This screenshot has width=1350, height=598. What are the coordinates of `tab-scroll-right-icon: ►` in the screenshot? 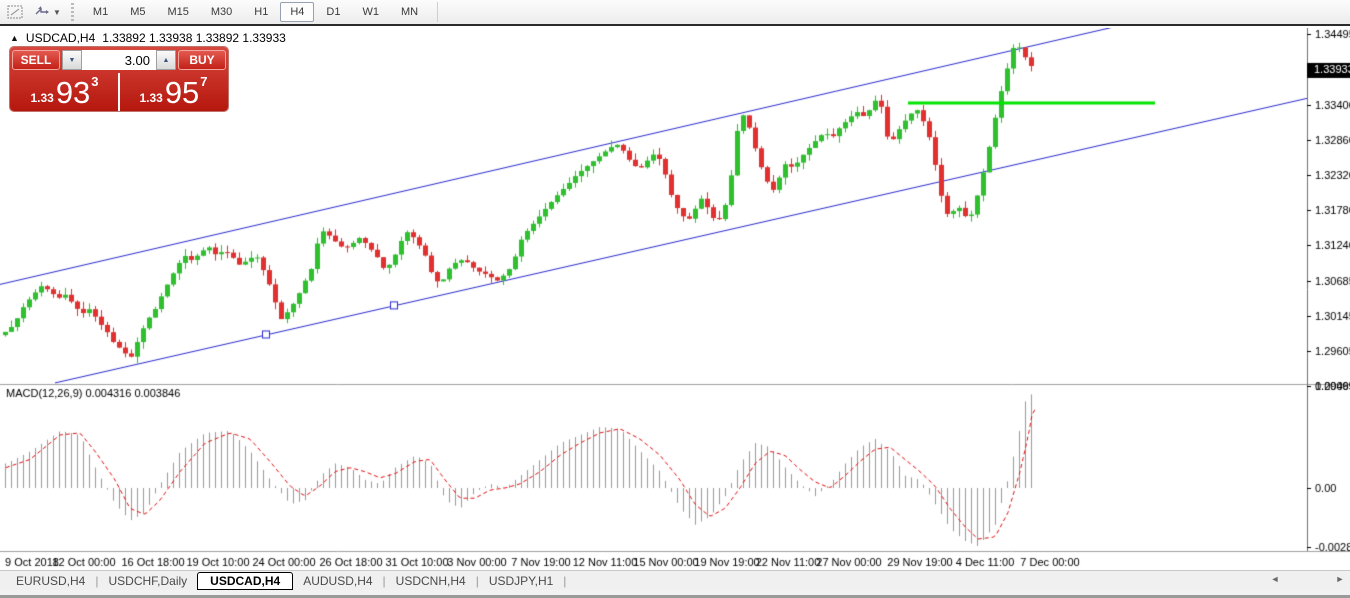 It's located at (1340, 579).